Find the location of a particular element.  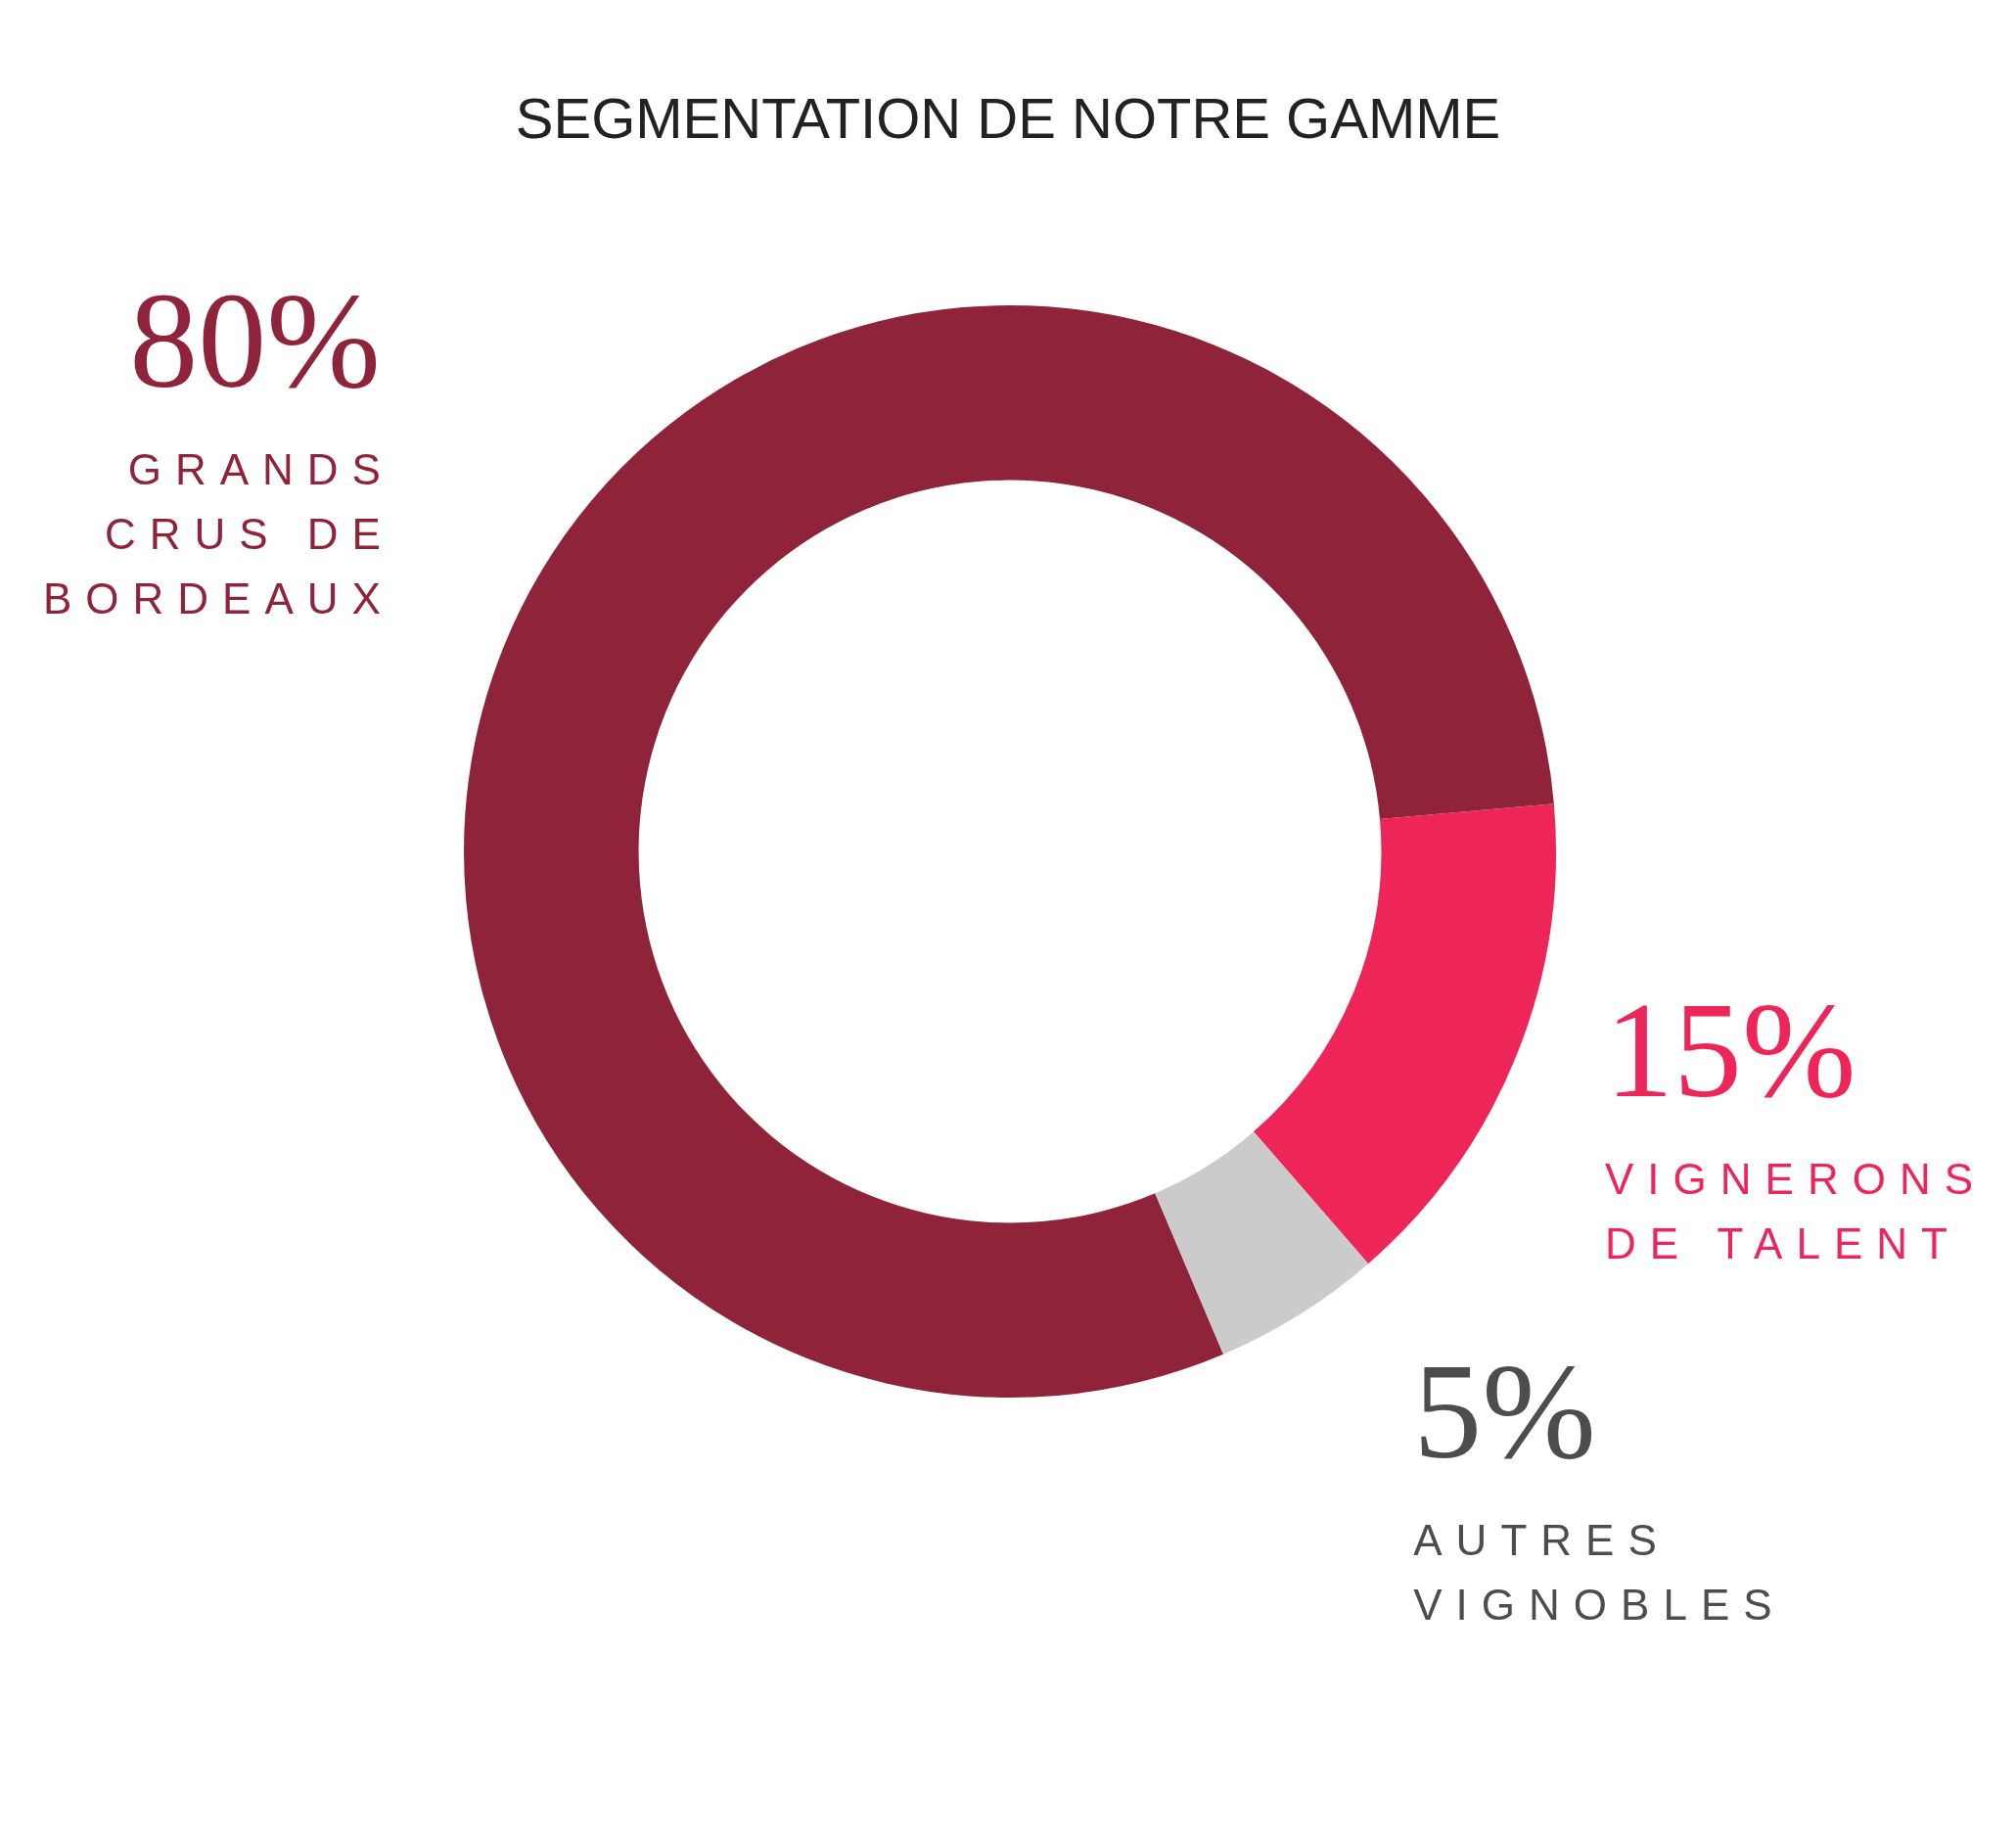

slice-label: AUTRES VIGNOBLES is located at coordinates (1599, 1572).